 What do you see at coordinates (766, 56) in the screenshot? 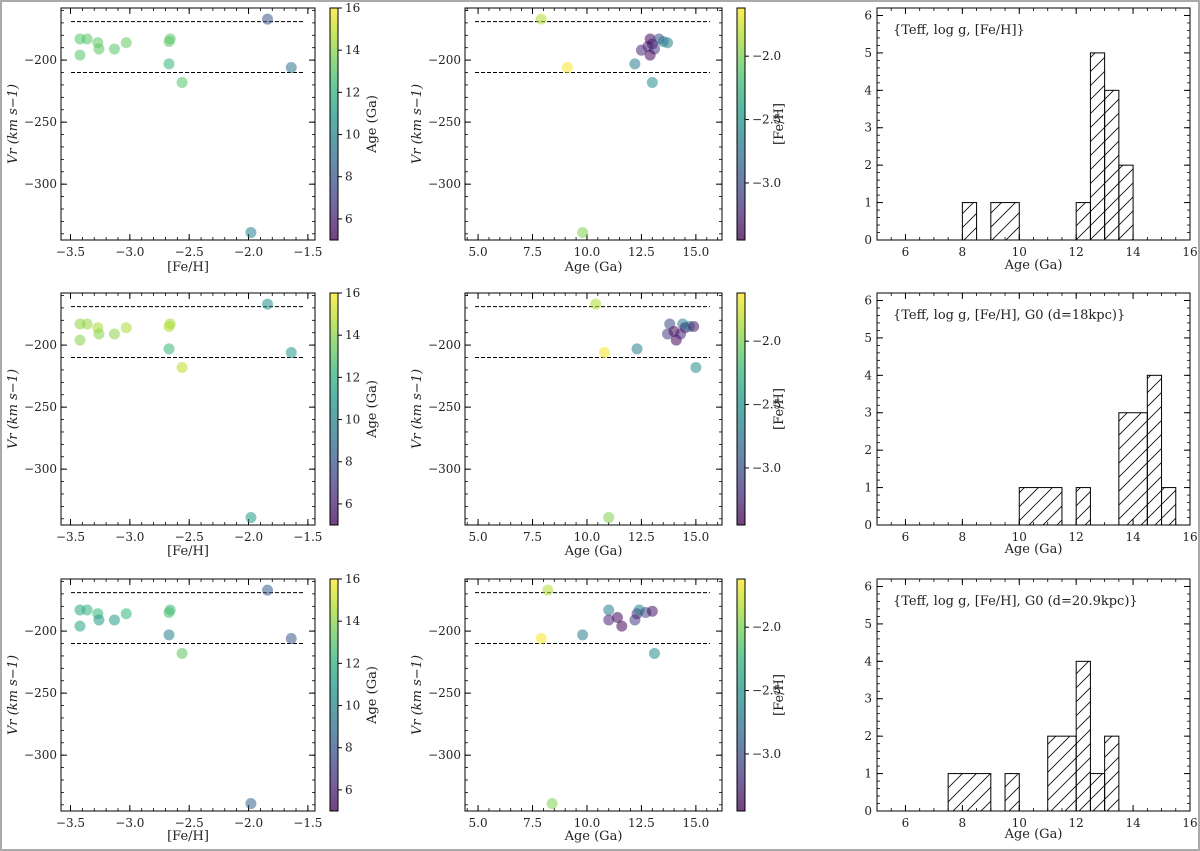
I see `colorbar-tick-label: −2.0` at bounding box center [766, 56].